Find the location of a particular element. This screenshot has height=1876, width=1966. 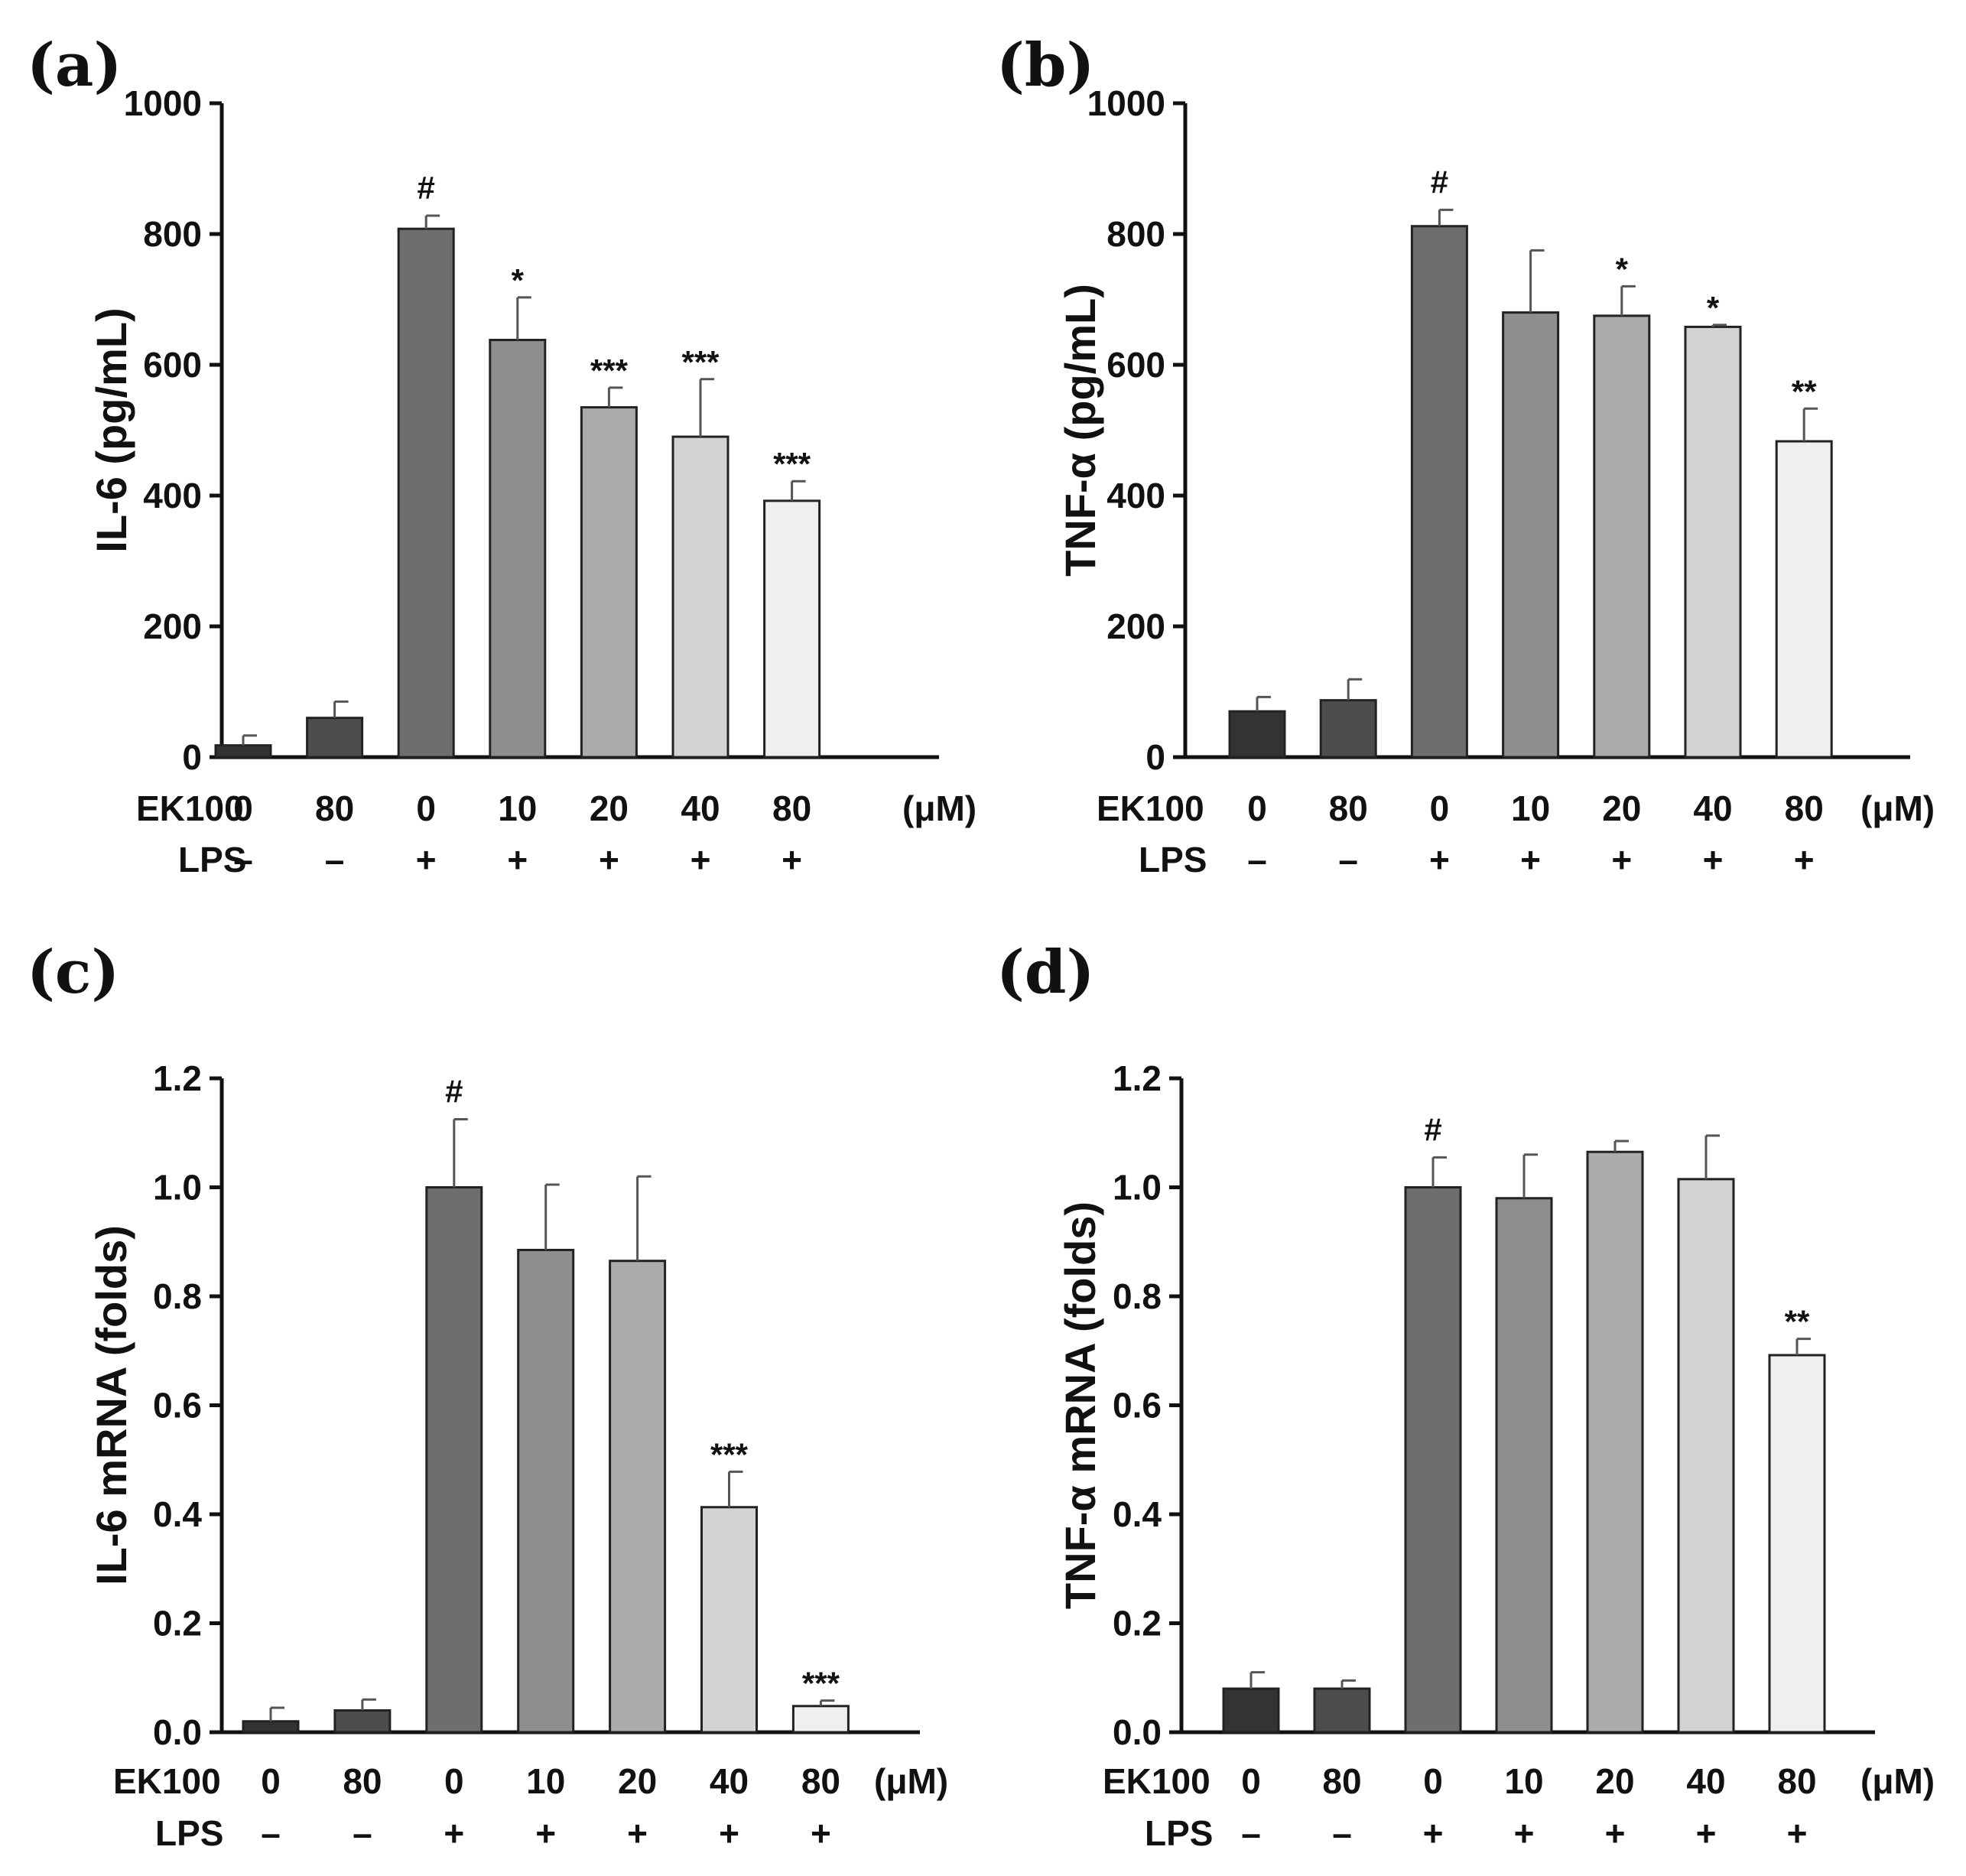

y-axis-title: TNF-α mRNA (folds) is located at coordinates (1080, 1405).